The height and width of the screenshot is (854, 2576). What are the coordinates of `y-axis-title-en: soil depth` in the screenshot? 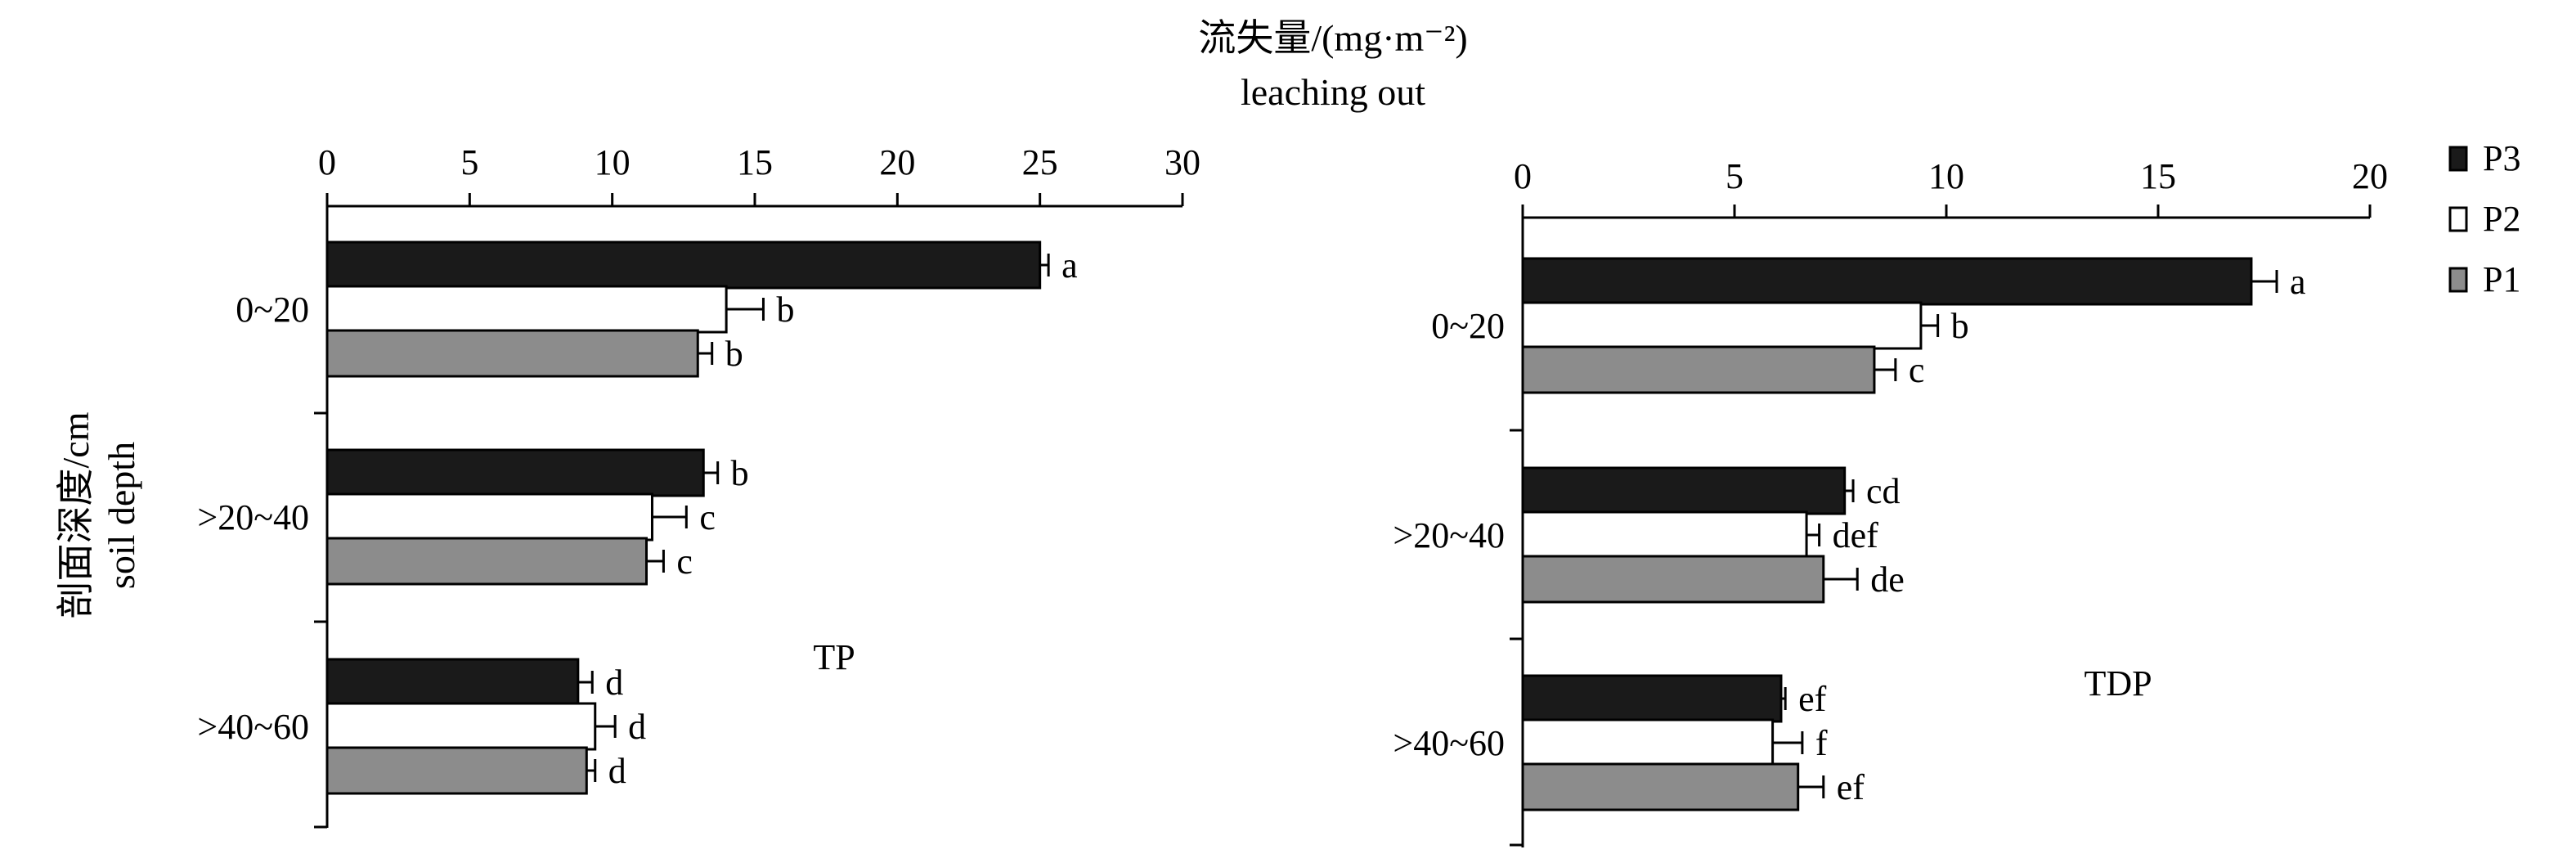 It's located at (121, 515).